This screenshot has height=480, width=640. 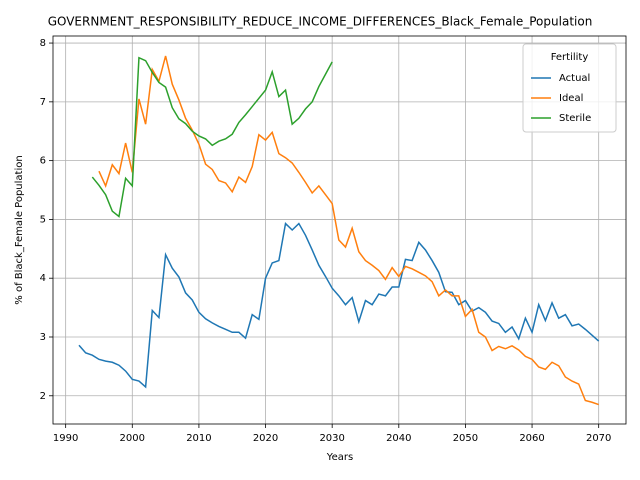 What do you see at coordinates (43, 161) in the screenshot?
I see `y-tick-label: 6` at bounding box center [43, 161].